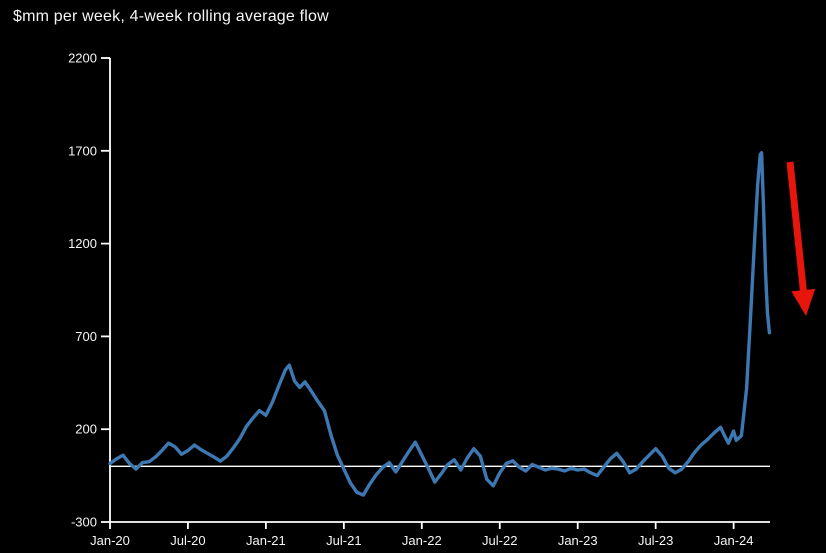  What do you see at coordinates (86, 429) in the screenshot?
I see `y-tick-label: 200` at bounding box center [86, 429].